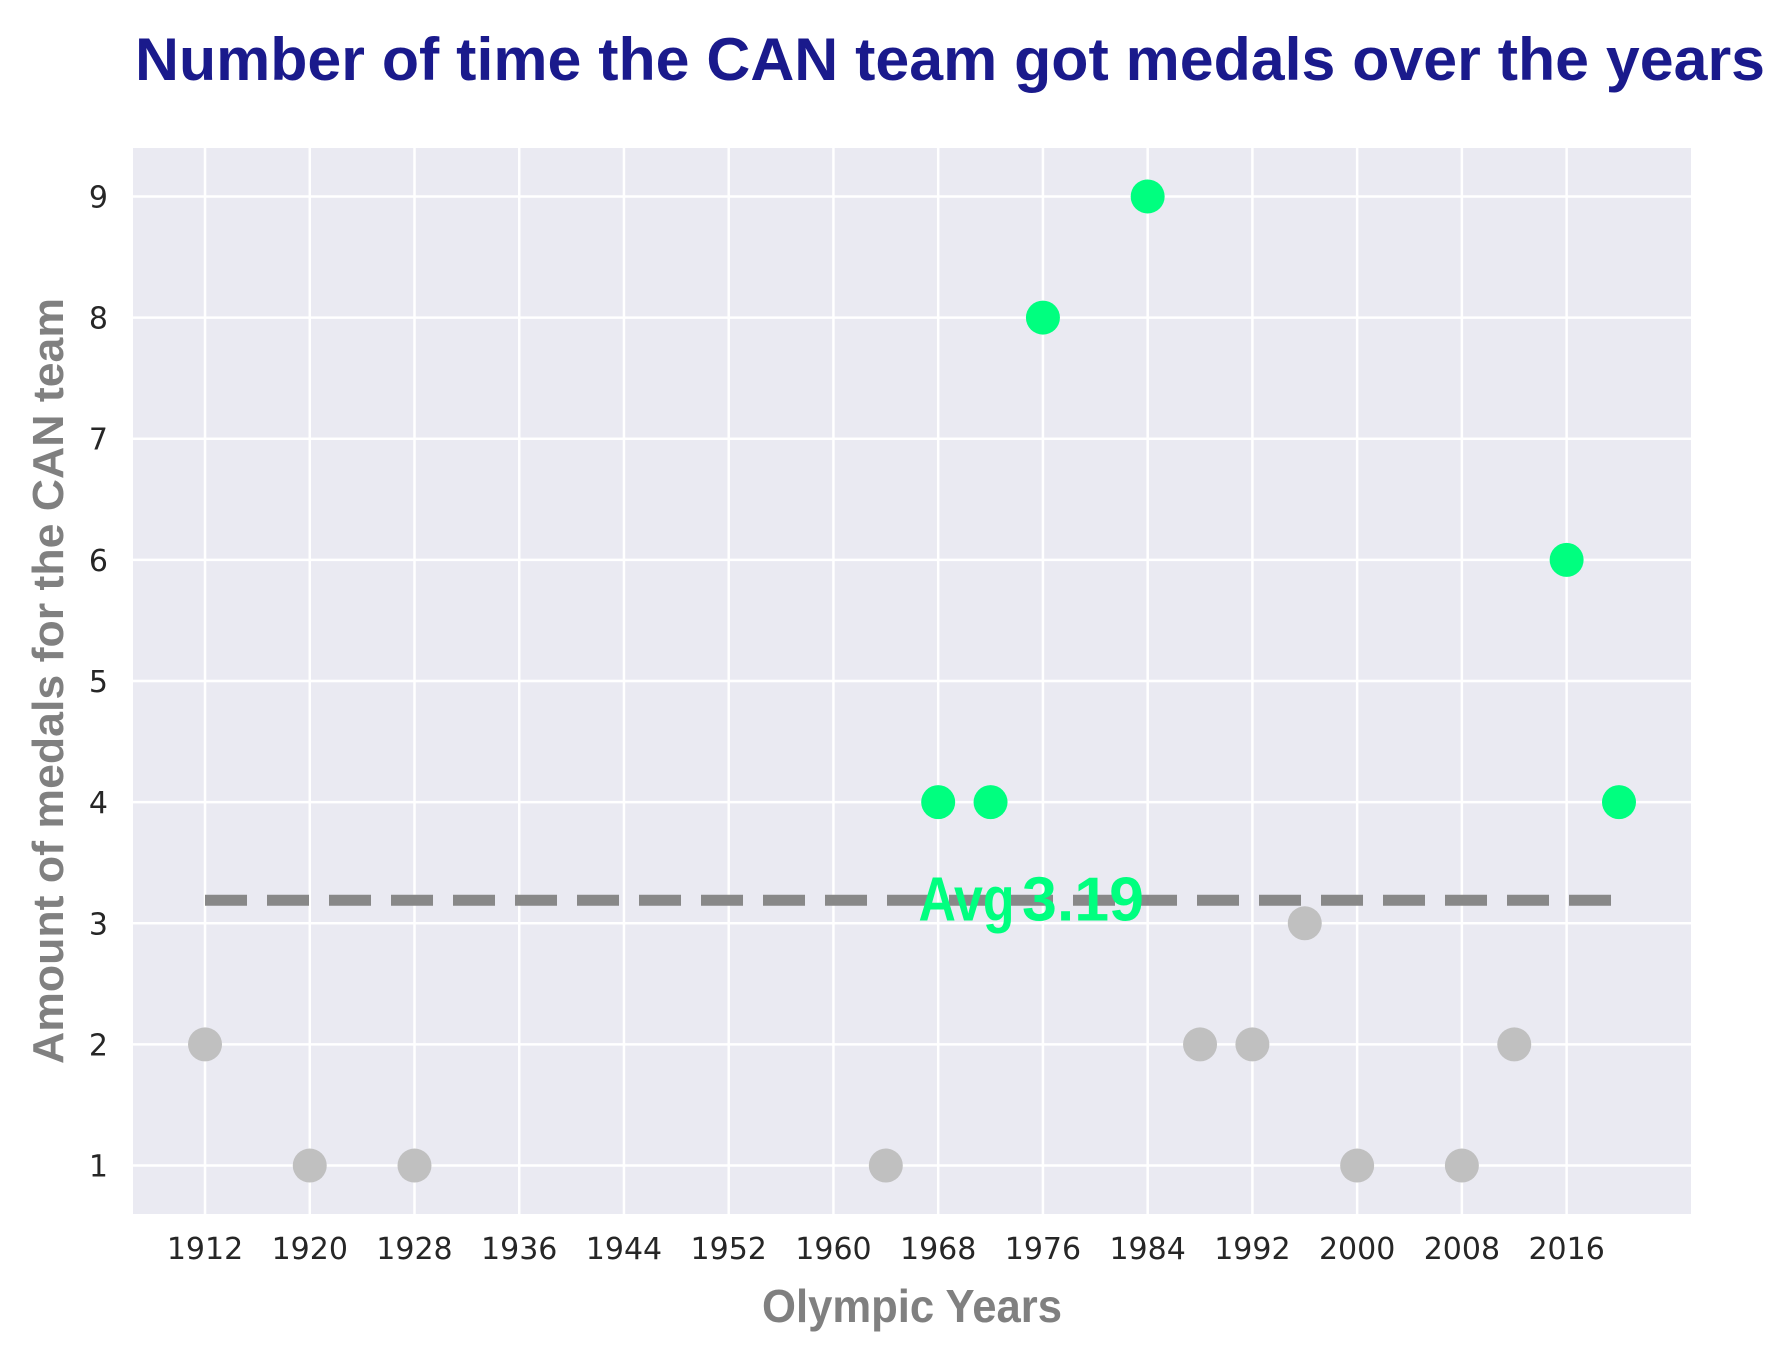  Describe the element at coordinates (912, 1306) in the screenshot. I see `x-axis-label: Olympic Years` at that location.